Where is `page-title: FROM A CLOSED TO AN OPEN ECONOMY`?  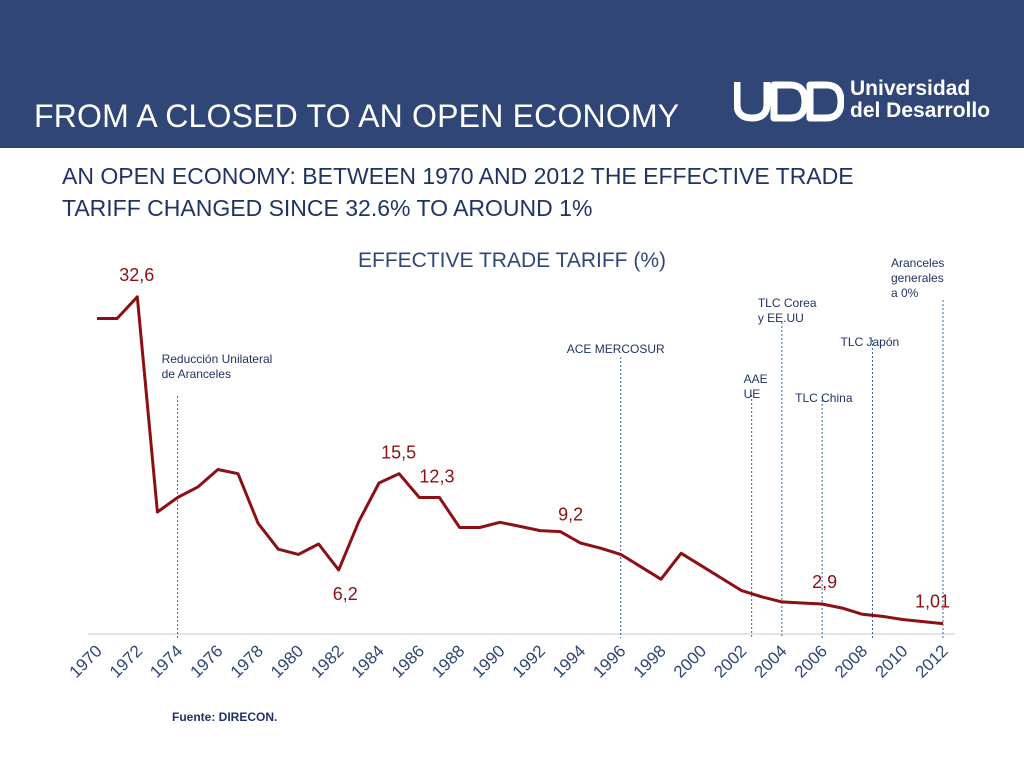
page-title: FROM A CLOSED TO AN OPEN ECONOMY is located at coordinates (357, 116).